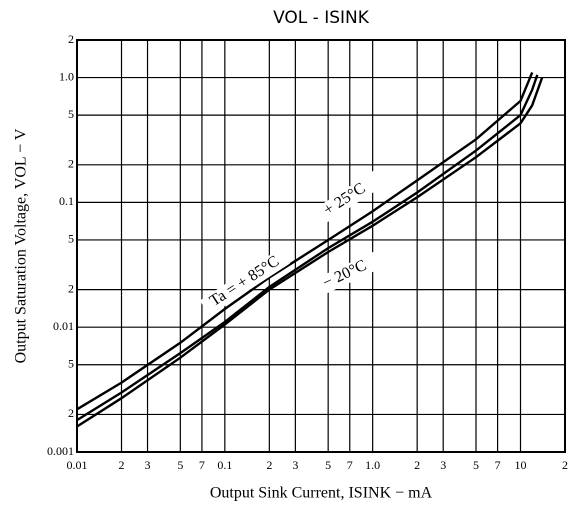 This screenshot has height=511, width=579. I want to click on y-tick-label: 0.1, so click(66, 201).